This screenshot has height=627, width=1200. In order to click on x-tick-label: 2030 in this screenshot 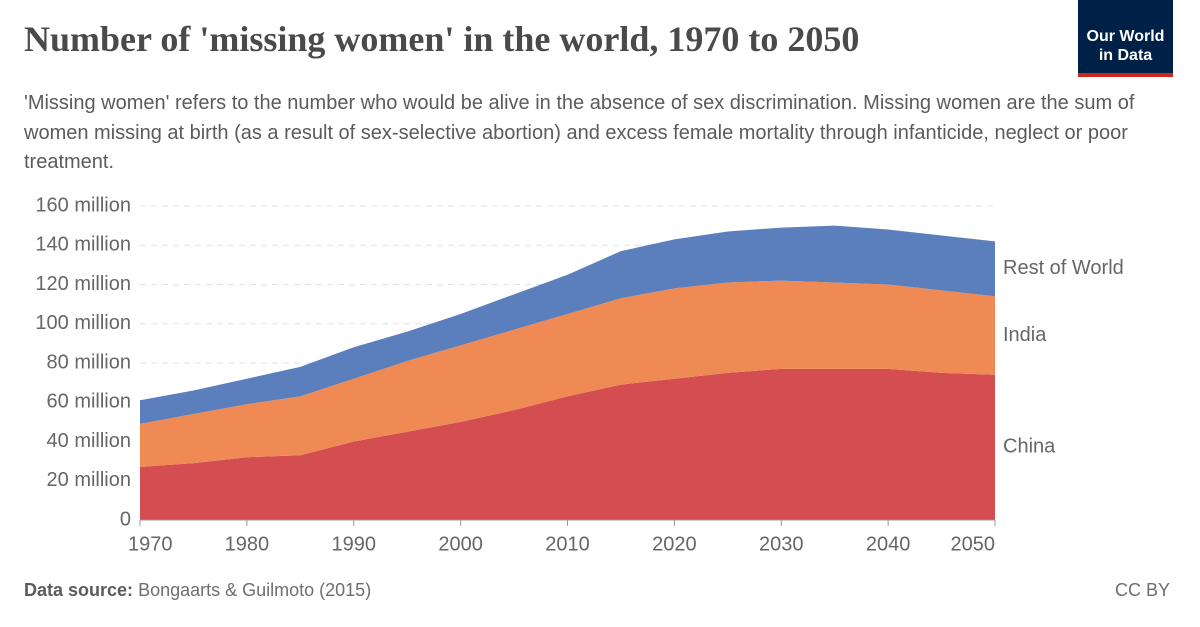, I will do `click(781, 544)`.